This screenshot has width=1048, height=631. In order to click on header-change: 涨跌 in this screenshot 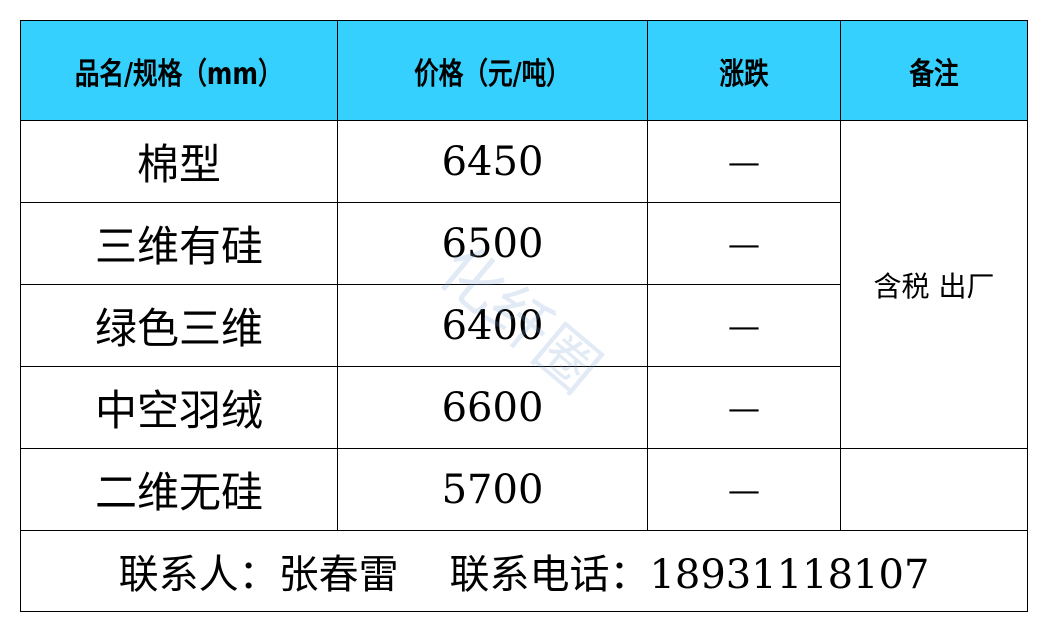, I will do `click(744, 71)`.